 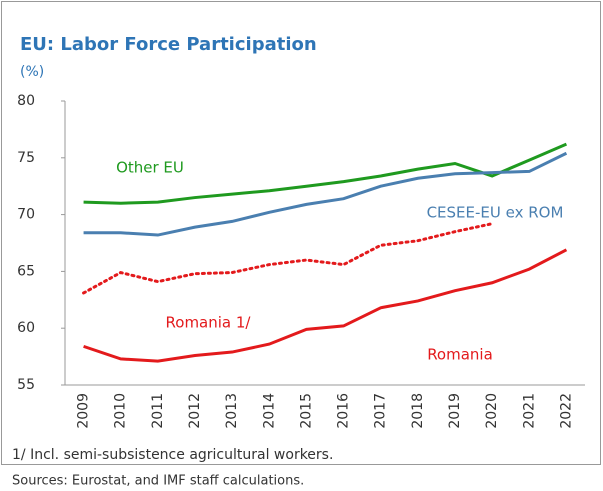 I want to click on series-label: Romania 1/, so click(x=209, y=323).